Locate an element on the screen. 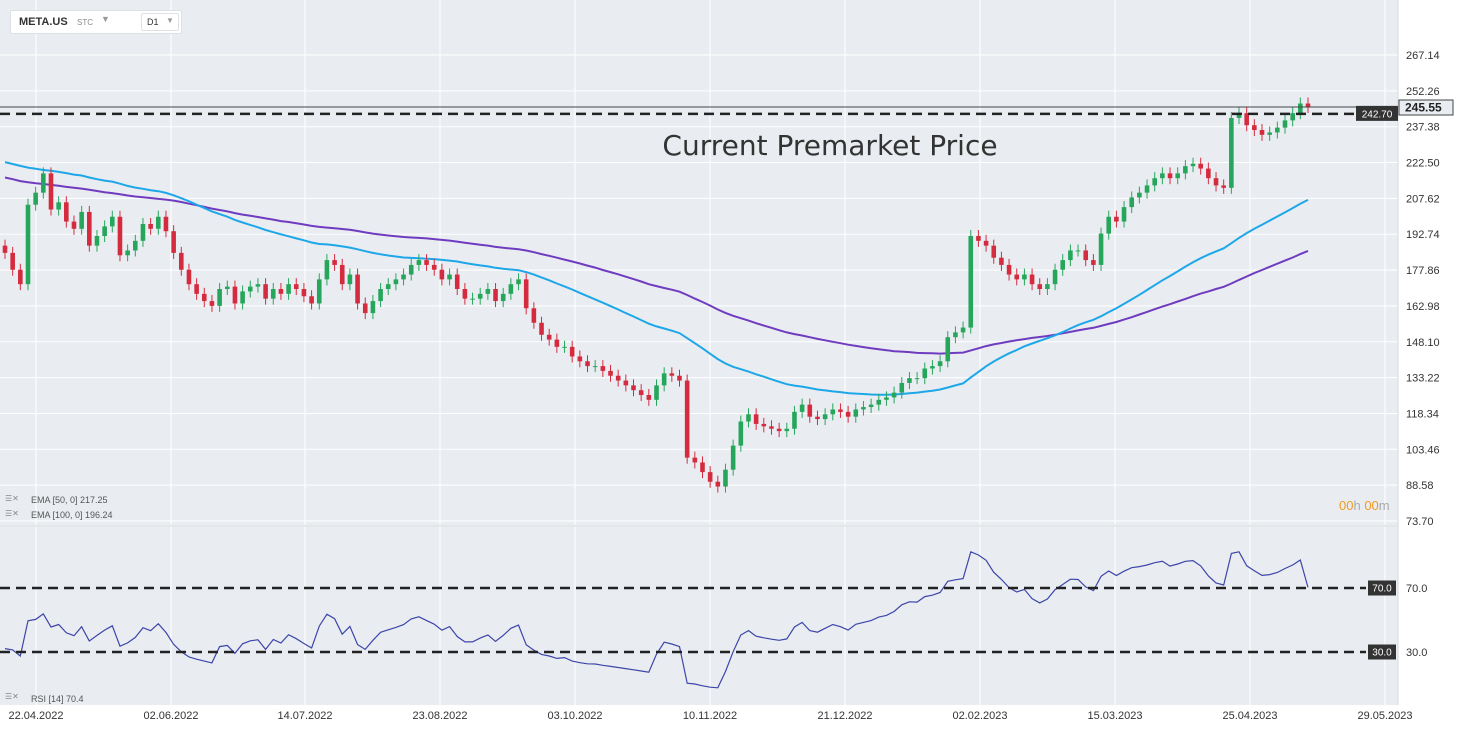 Image resolution: width=1466 pixels, height=731 pixels. rsi-level-tag-label: 30.0 is located at coordinates (1382, 653).